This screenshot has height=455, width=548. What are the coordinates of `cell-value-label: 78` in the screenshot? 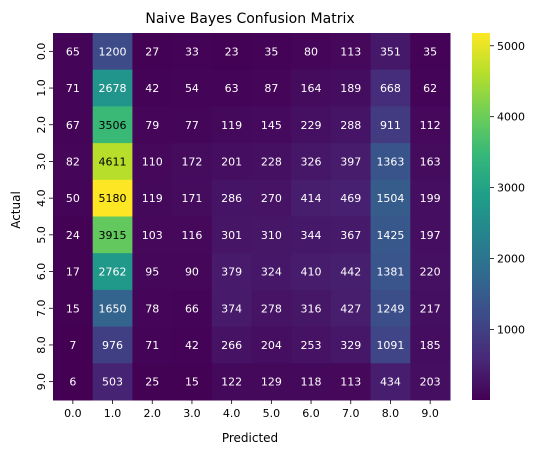 It's located at (152, 308).